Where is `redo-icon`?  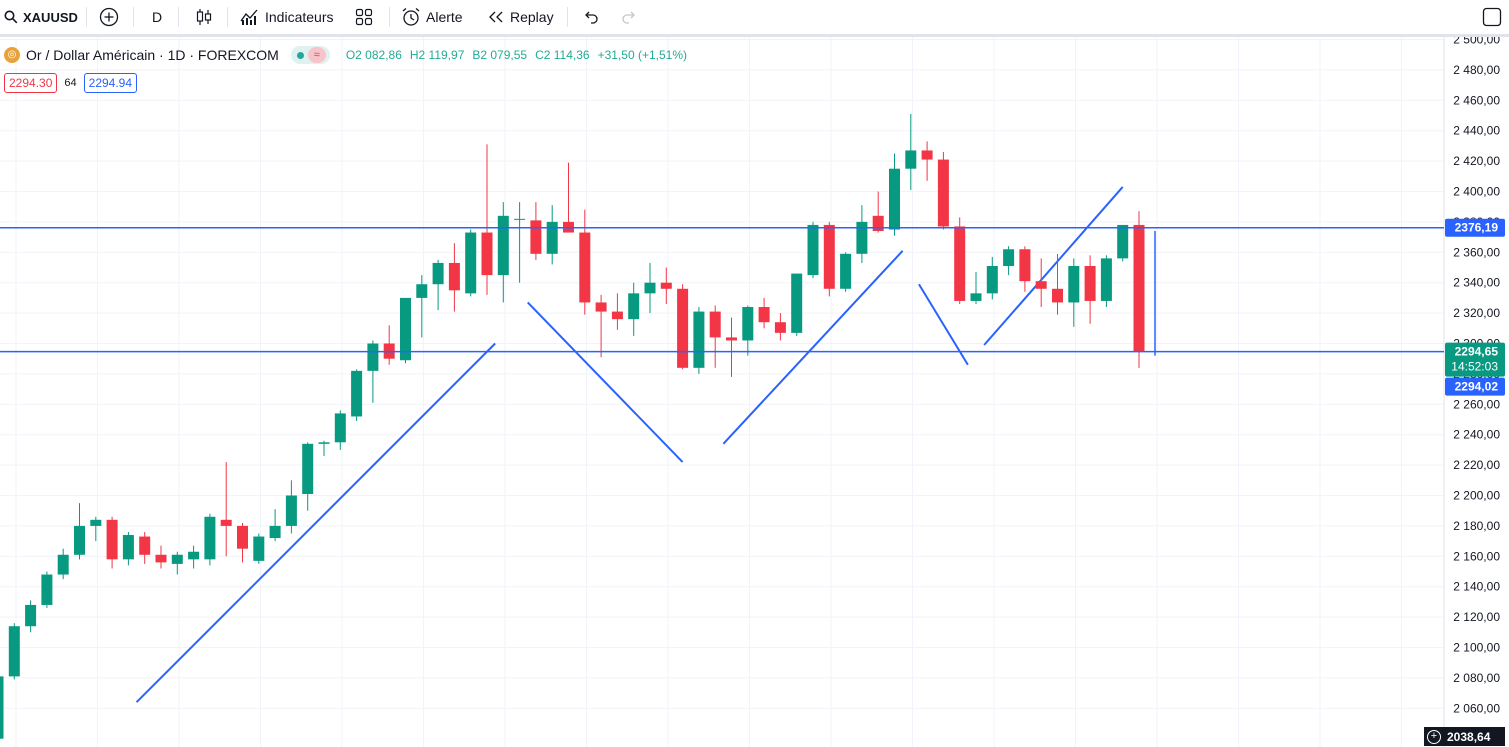 redo-icon is located at coordinates (628, 17).